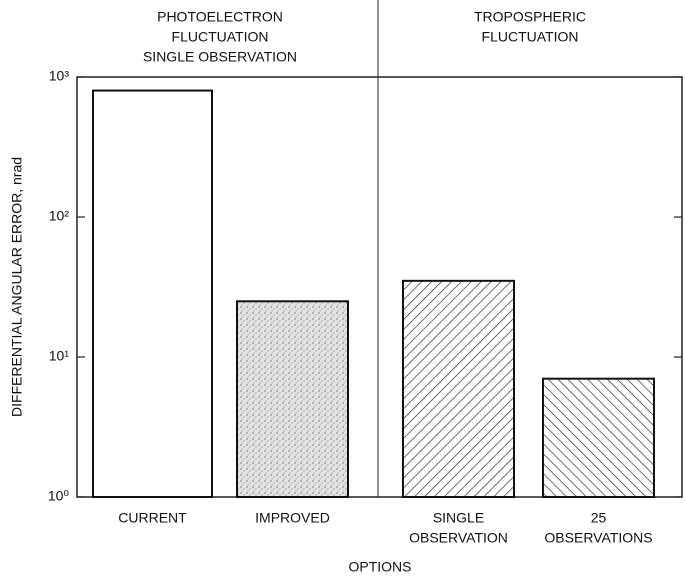 The image size is (685, 584). Describe the element at coordinates (458, 518) in the screenshot. I see `x-tick-label: SINGLE` at that location.